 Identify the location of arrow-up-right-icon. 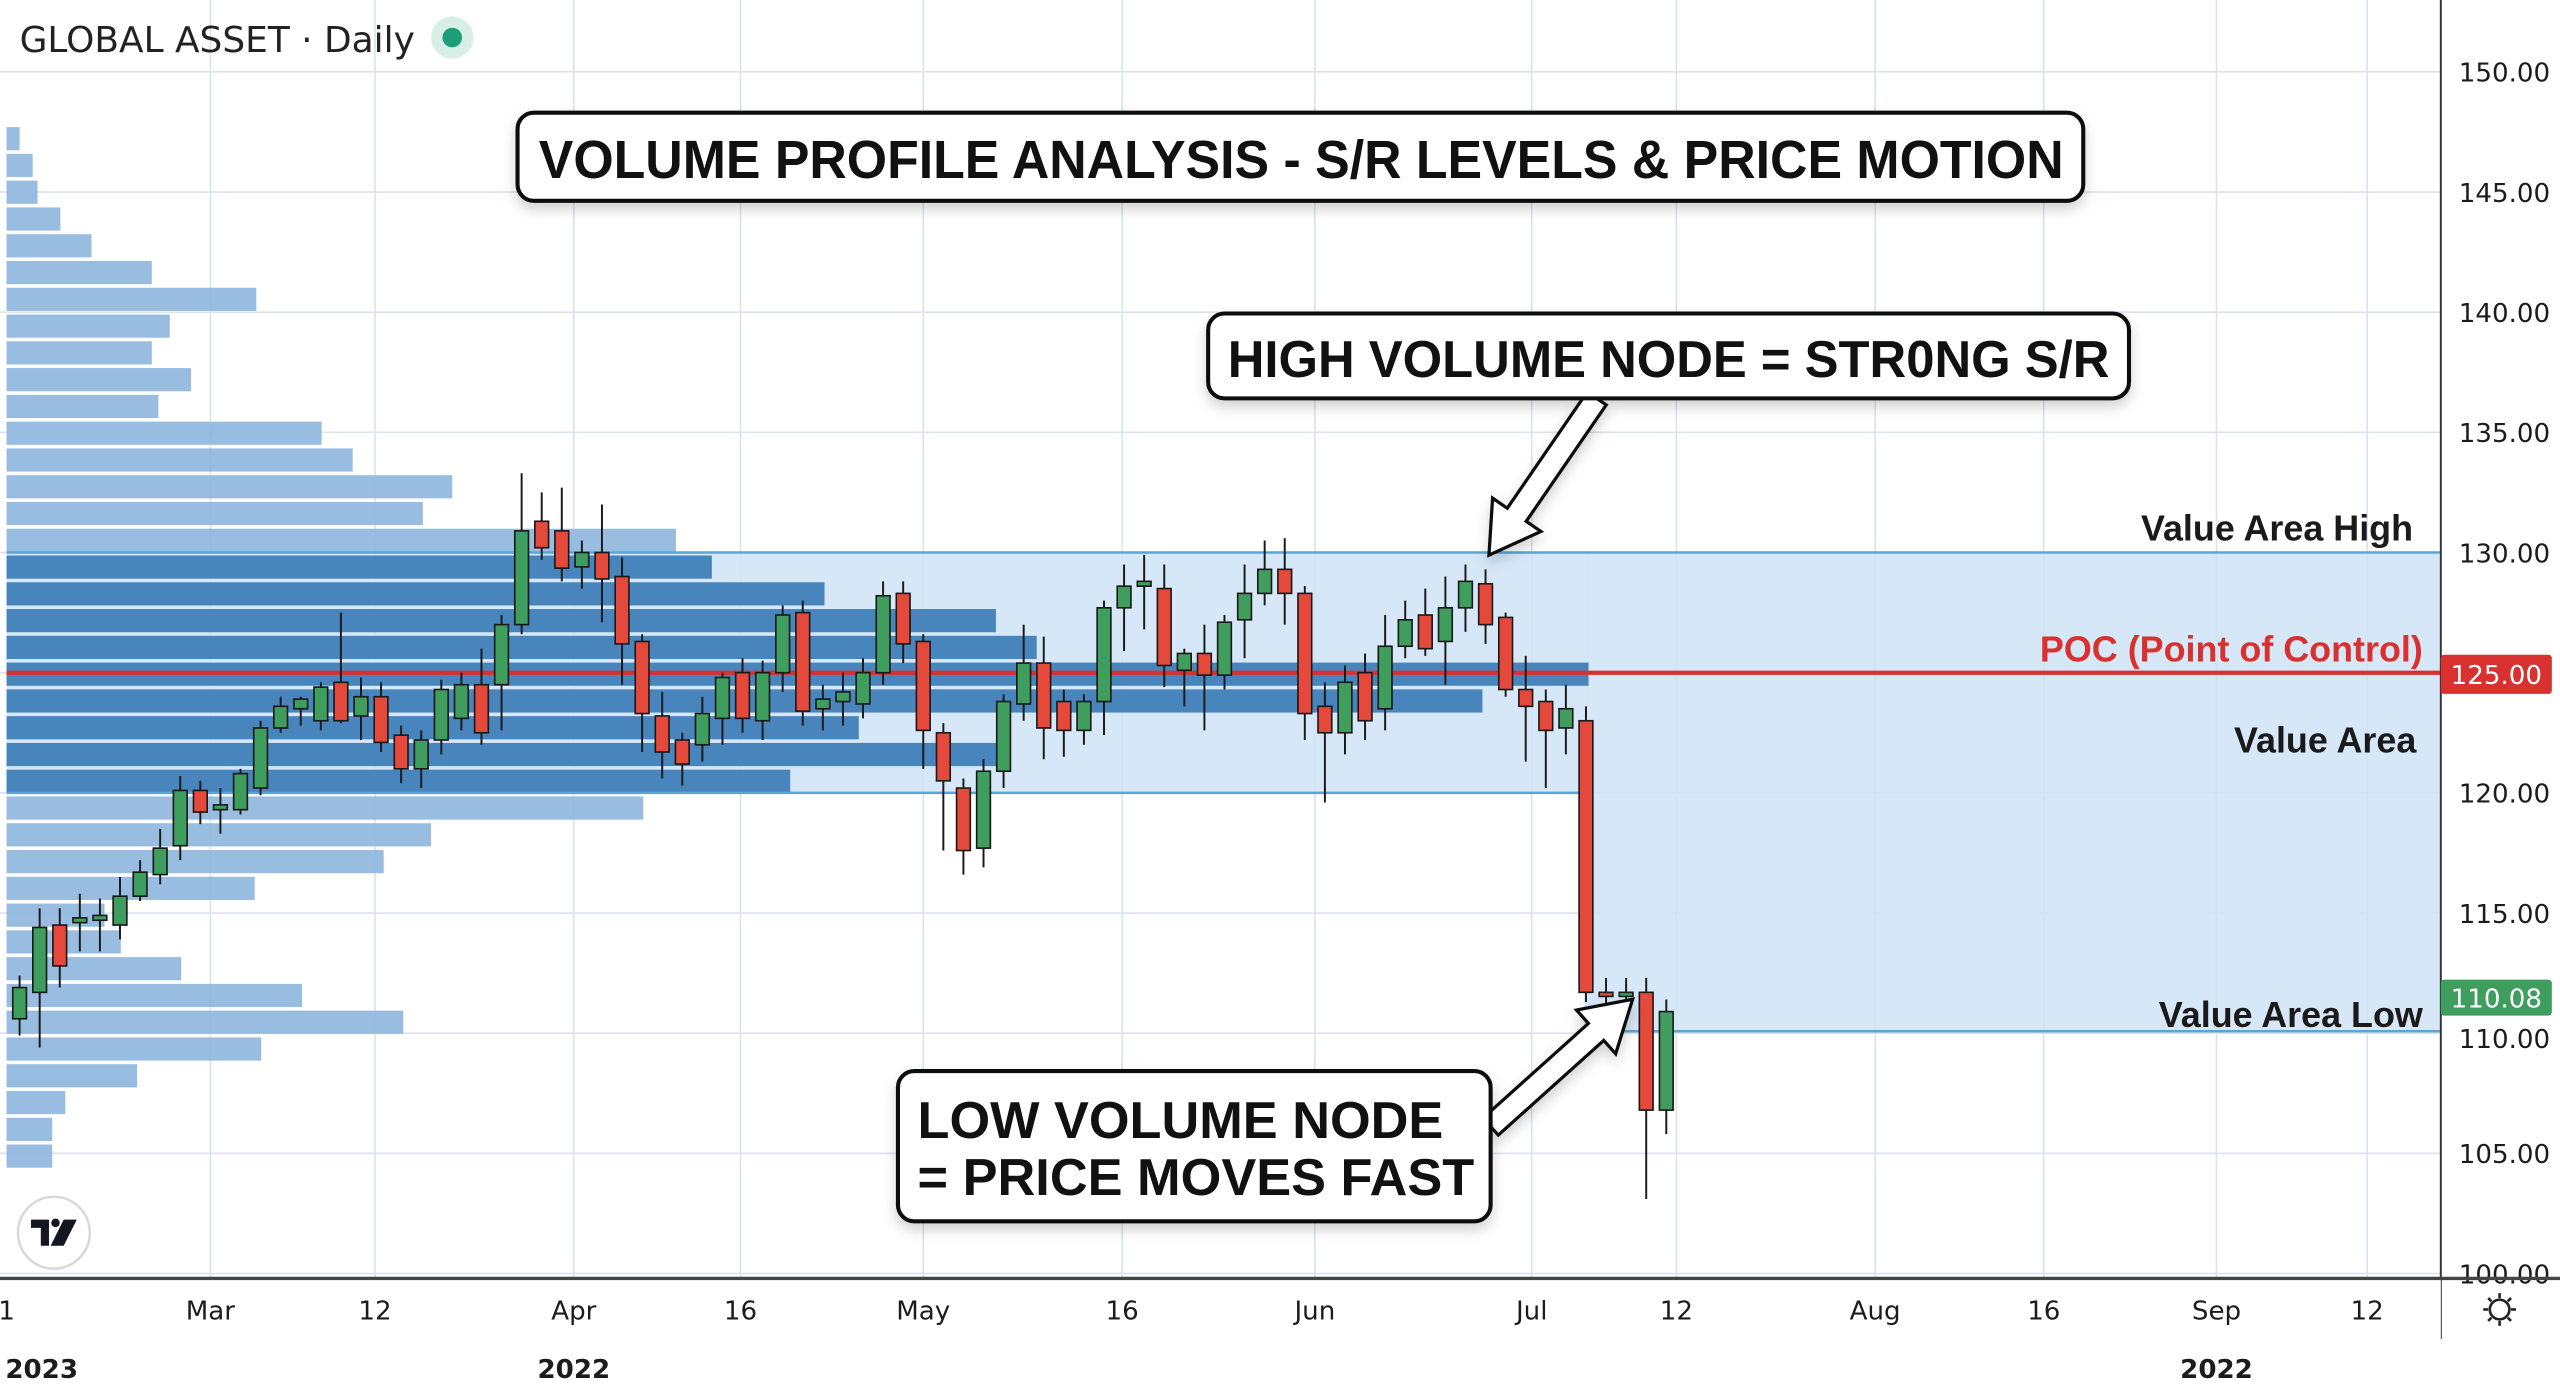
(1558, 1067).